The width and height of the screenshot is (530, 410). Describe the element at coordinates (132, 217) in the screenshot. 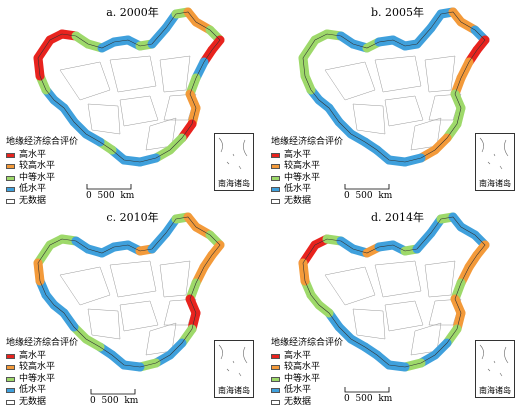

I see `panel-title: c. 2010年` at that location.